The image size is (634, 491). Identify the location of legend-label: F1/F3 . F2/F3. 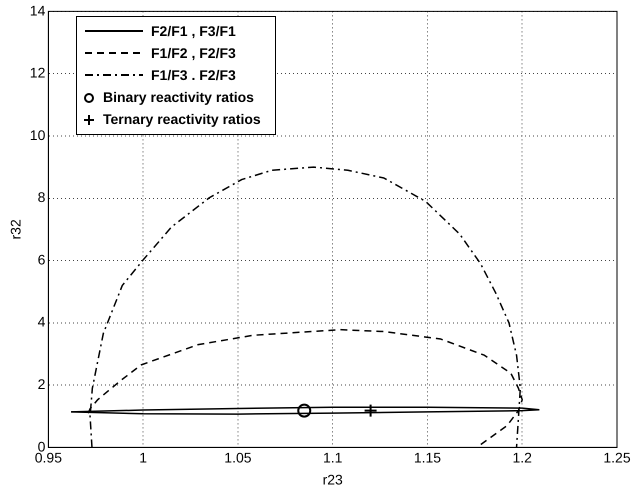
(193, 75).